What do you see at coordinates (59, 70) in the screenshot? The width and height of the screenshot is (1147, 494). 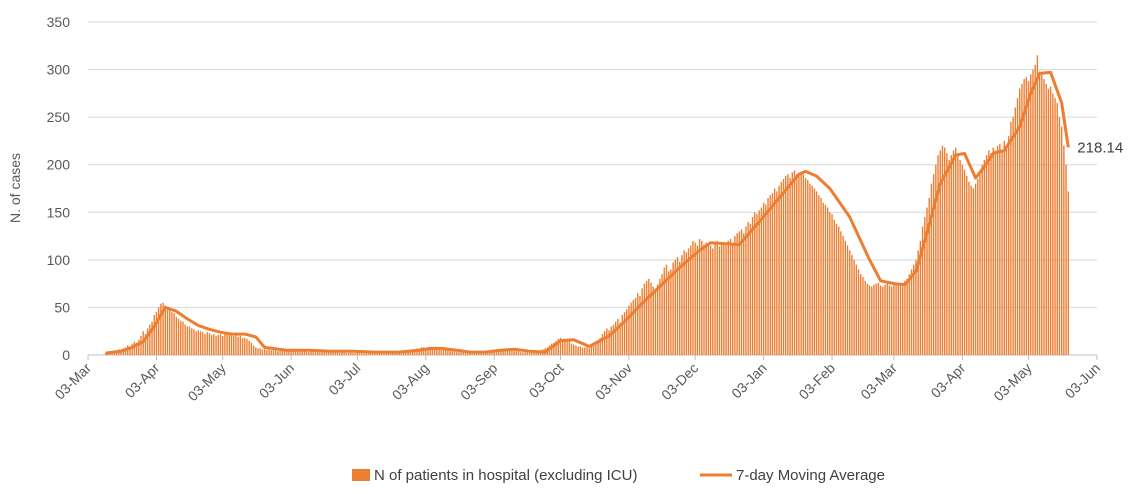 I see `y-tick-label: 300` at bounding box center [59, 70].